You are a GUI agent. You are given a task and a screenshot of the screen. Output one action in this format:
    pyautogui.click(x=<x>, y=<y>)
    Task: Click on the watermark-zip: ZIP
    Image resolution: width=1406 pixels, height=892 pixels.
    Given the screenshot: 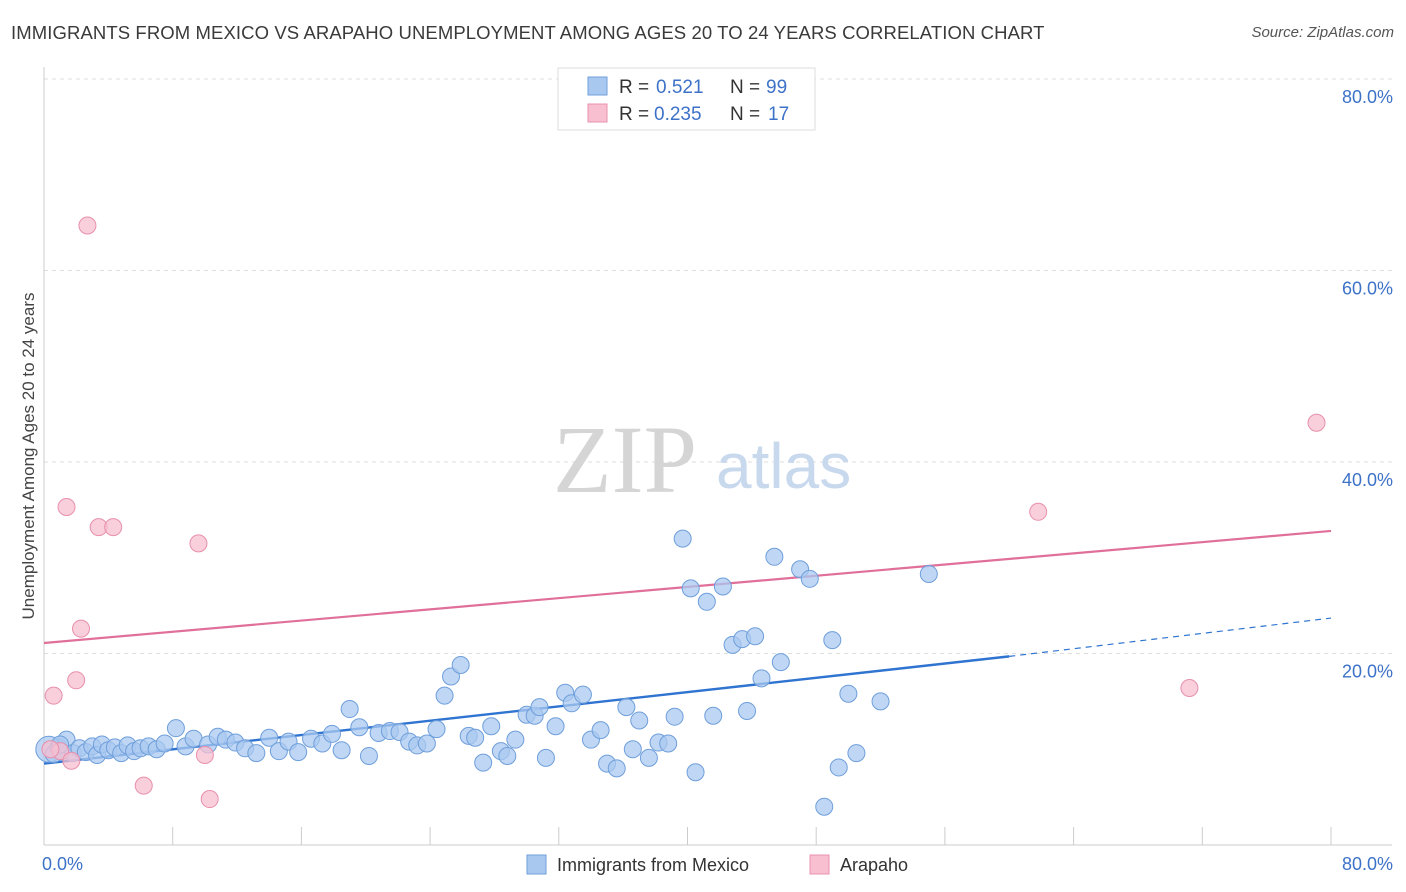 What is the action you would take?
    pyautogui.click(x=625, y=459)
    